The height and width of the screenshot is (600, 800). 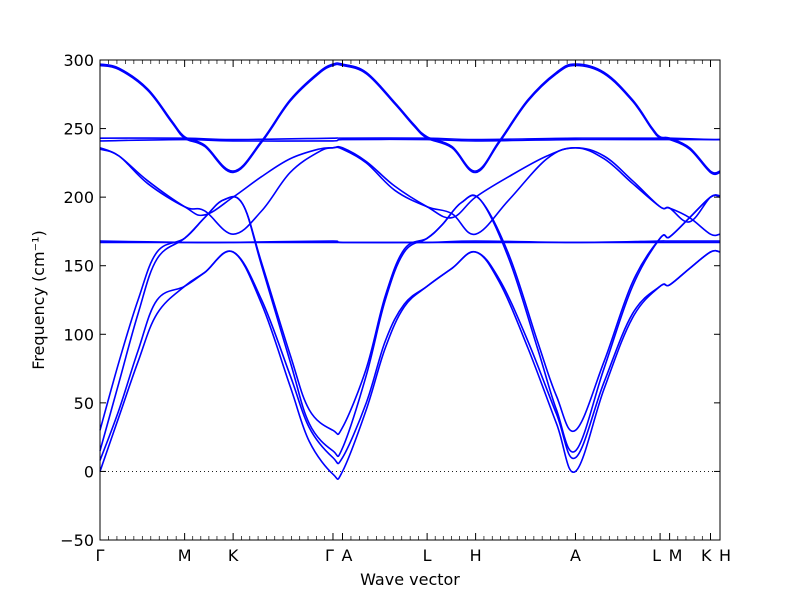 What do you see at coordinates (78, 60) in the screenshot?
I see `y-tick-label: 300` at bounding box center [78, 60].